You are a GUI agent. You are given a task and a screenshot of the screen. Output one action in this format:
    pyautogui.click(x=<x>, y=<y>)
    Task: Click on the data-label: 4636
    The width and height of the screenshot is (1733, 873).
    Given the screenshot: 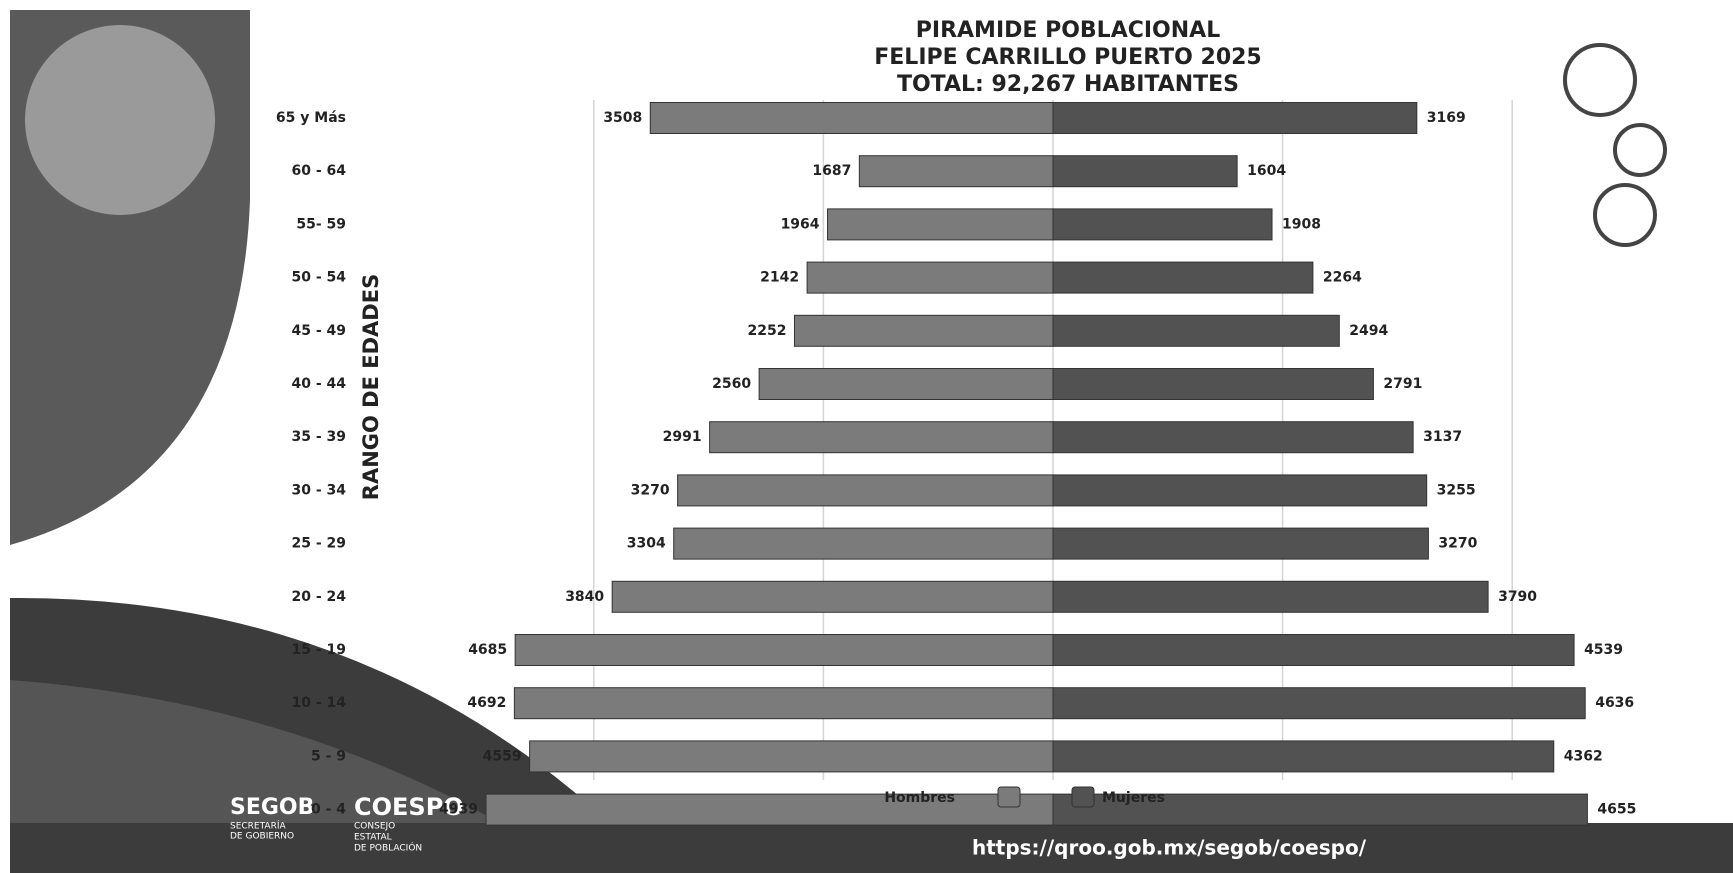 What is the action you would take?
    pyautogui.click(x=1614, y=703)
    